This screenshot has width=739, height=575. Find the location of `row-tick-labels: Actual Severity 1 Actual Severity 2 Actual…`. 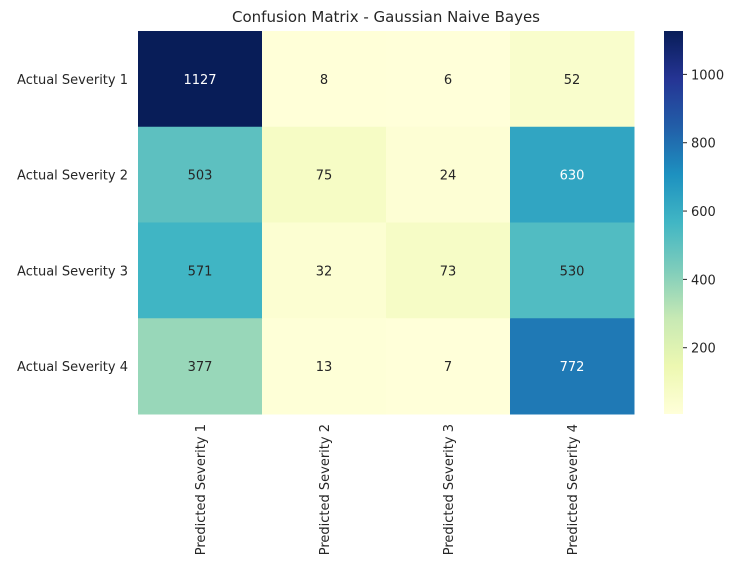

row-tick-labels: Actual Severity 1 Actual Severity 2 Actual… is located at coordinates (72, 224).